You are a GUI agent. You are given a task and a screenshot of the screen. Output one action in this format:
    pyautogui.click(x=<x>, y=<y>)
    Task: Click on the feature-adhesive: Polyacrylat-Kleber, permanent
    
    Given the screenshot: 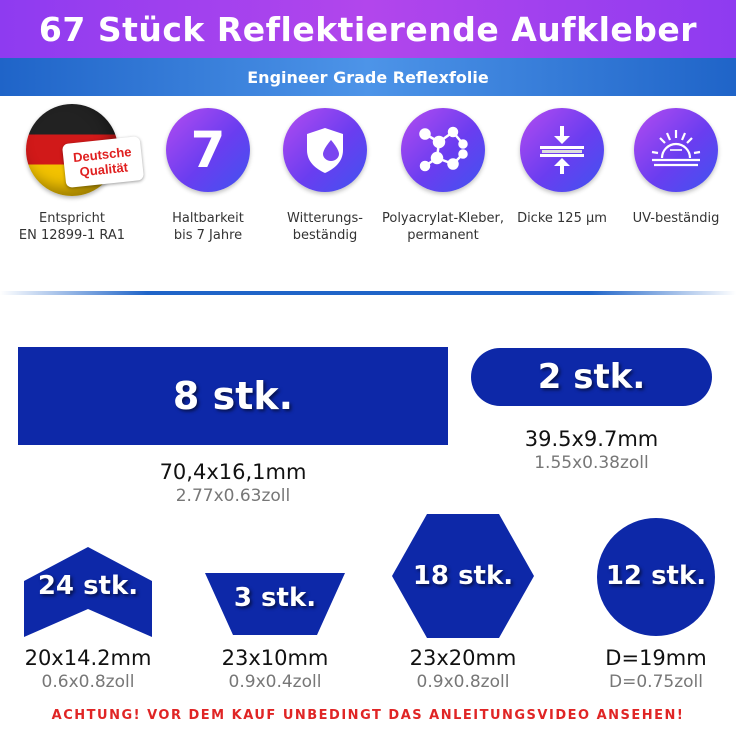 What is the action you would take?
    pyautogui.click(x=443, y=176)
    